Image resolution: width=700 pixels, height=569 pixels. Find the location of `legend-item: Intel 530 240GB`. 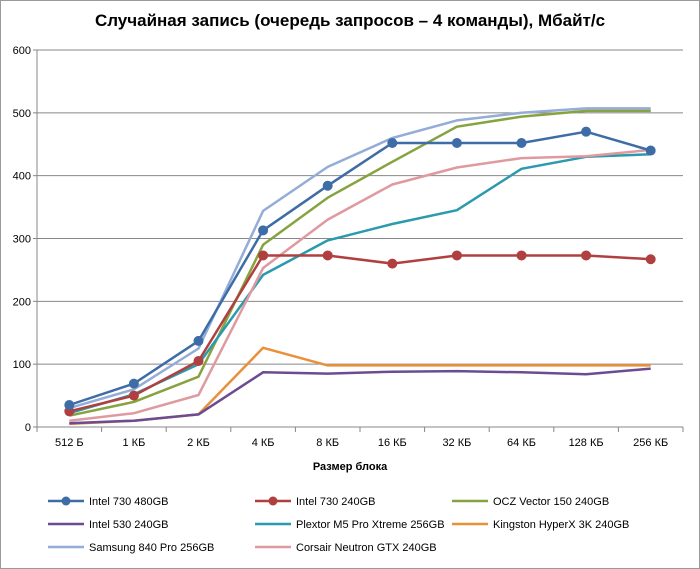

legend-item: Intel 530 240GB is located at coordinates (108, 525).